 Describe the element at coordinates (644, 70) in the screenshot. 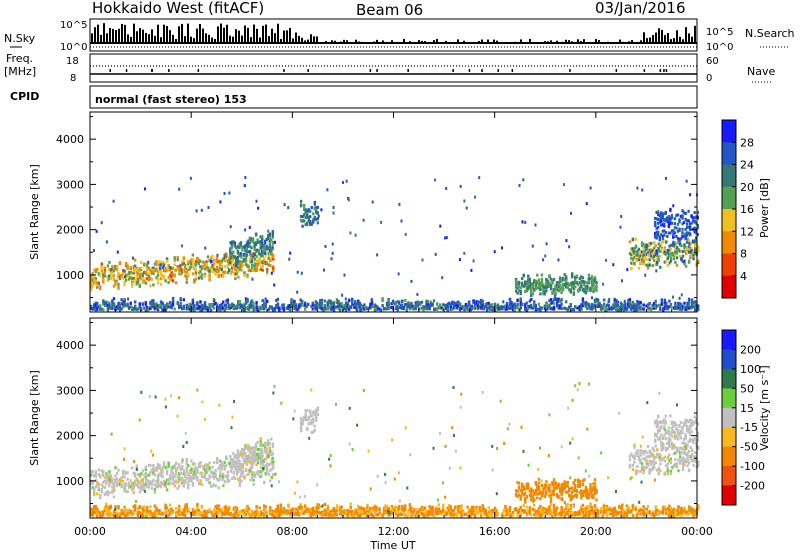

I see `freq-dot` at that location.